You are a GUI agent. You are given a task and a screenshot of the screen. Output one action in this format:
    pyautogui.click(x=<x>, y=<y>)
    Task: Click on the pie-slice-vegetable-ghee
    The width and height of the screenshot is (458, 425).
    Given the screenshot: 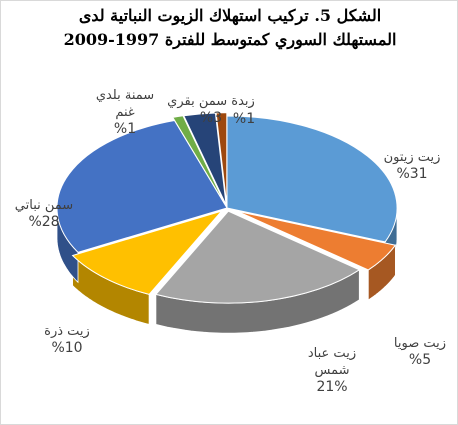 What is the action you would take?
    pyautogui.click(x=142, y=186)
    